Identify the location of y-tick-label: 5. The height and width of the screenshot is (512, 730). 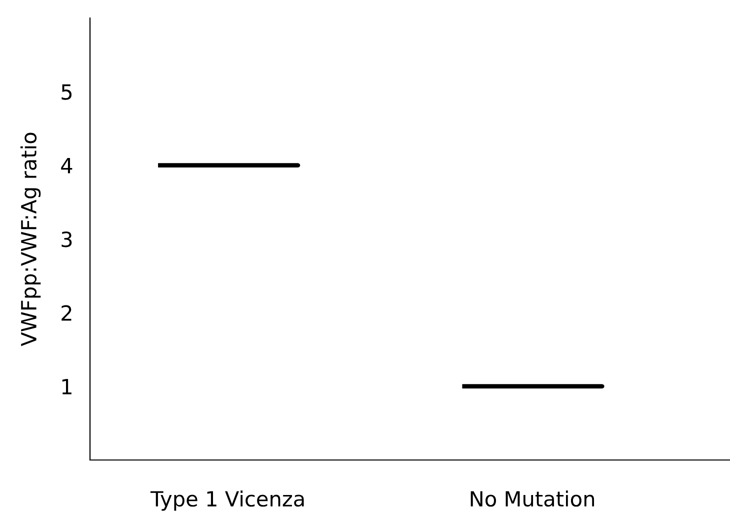
(67, 92).